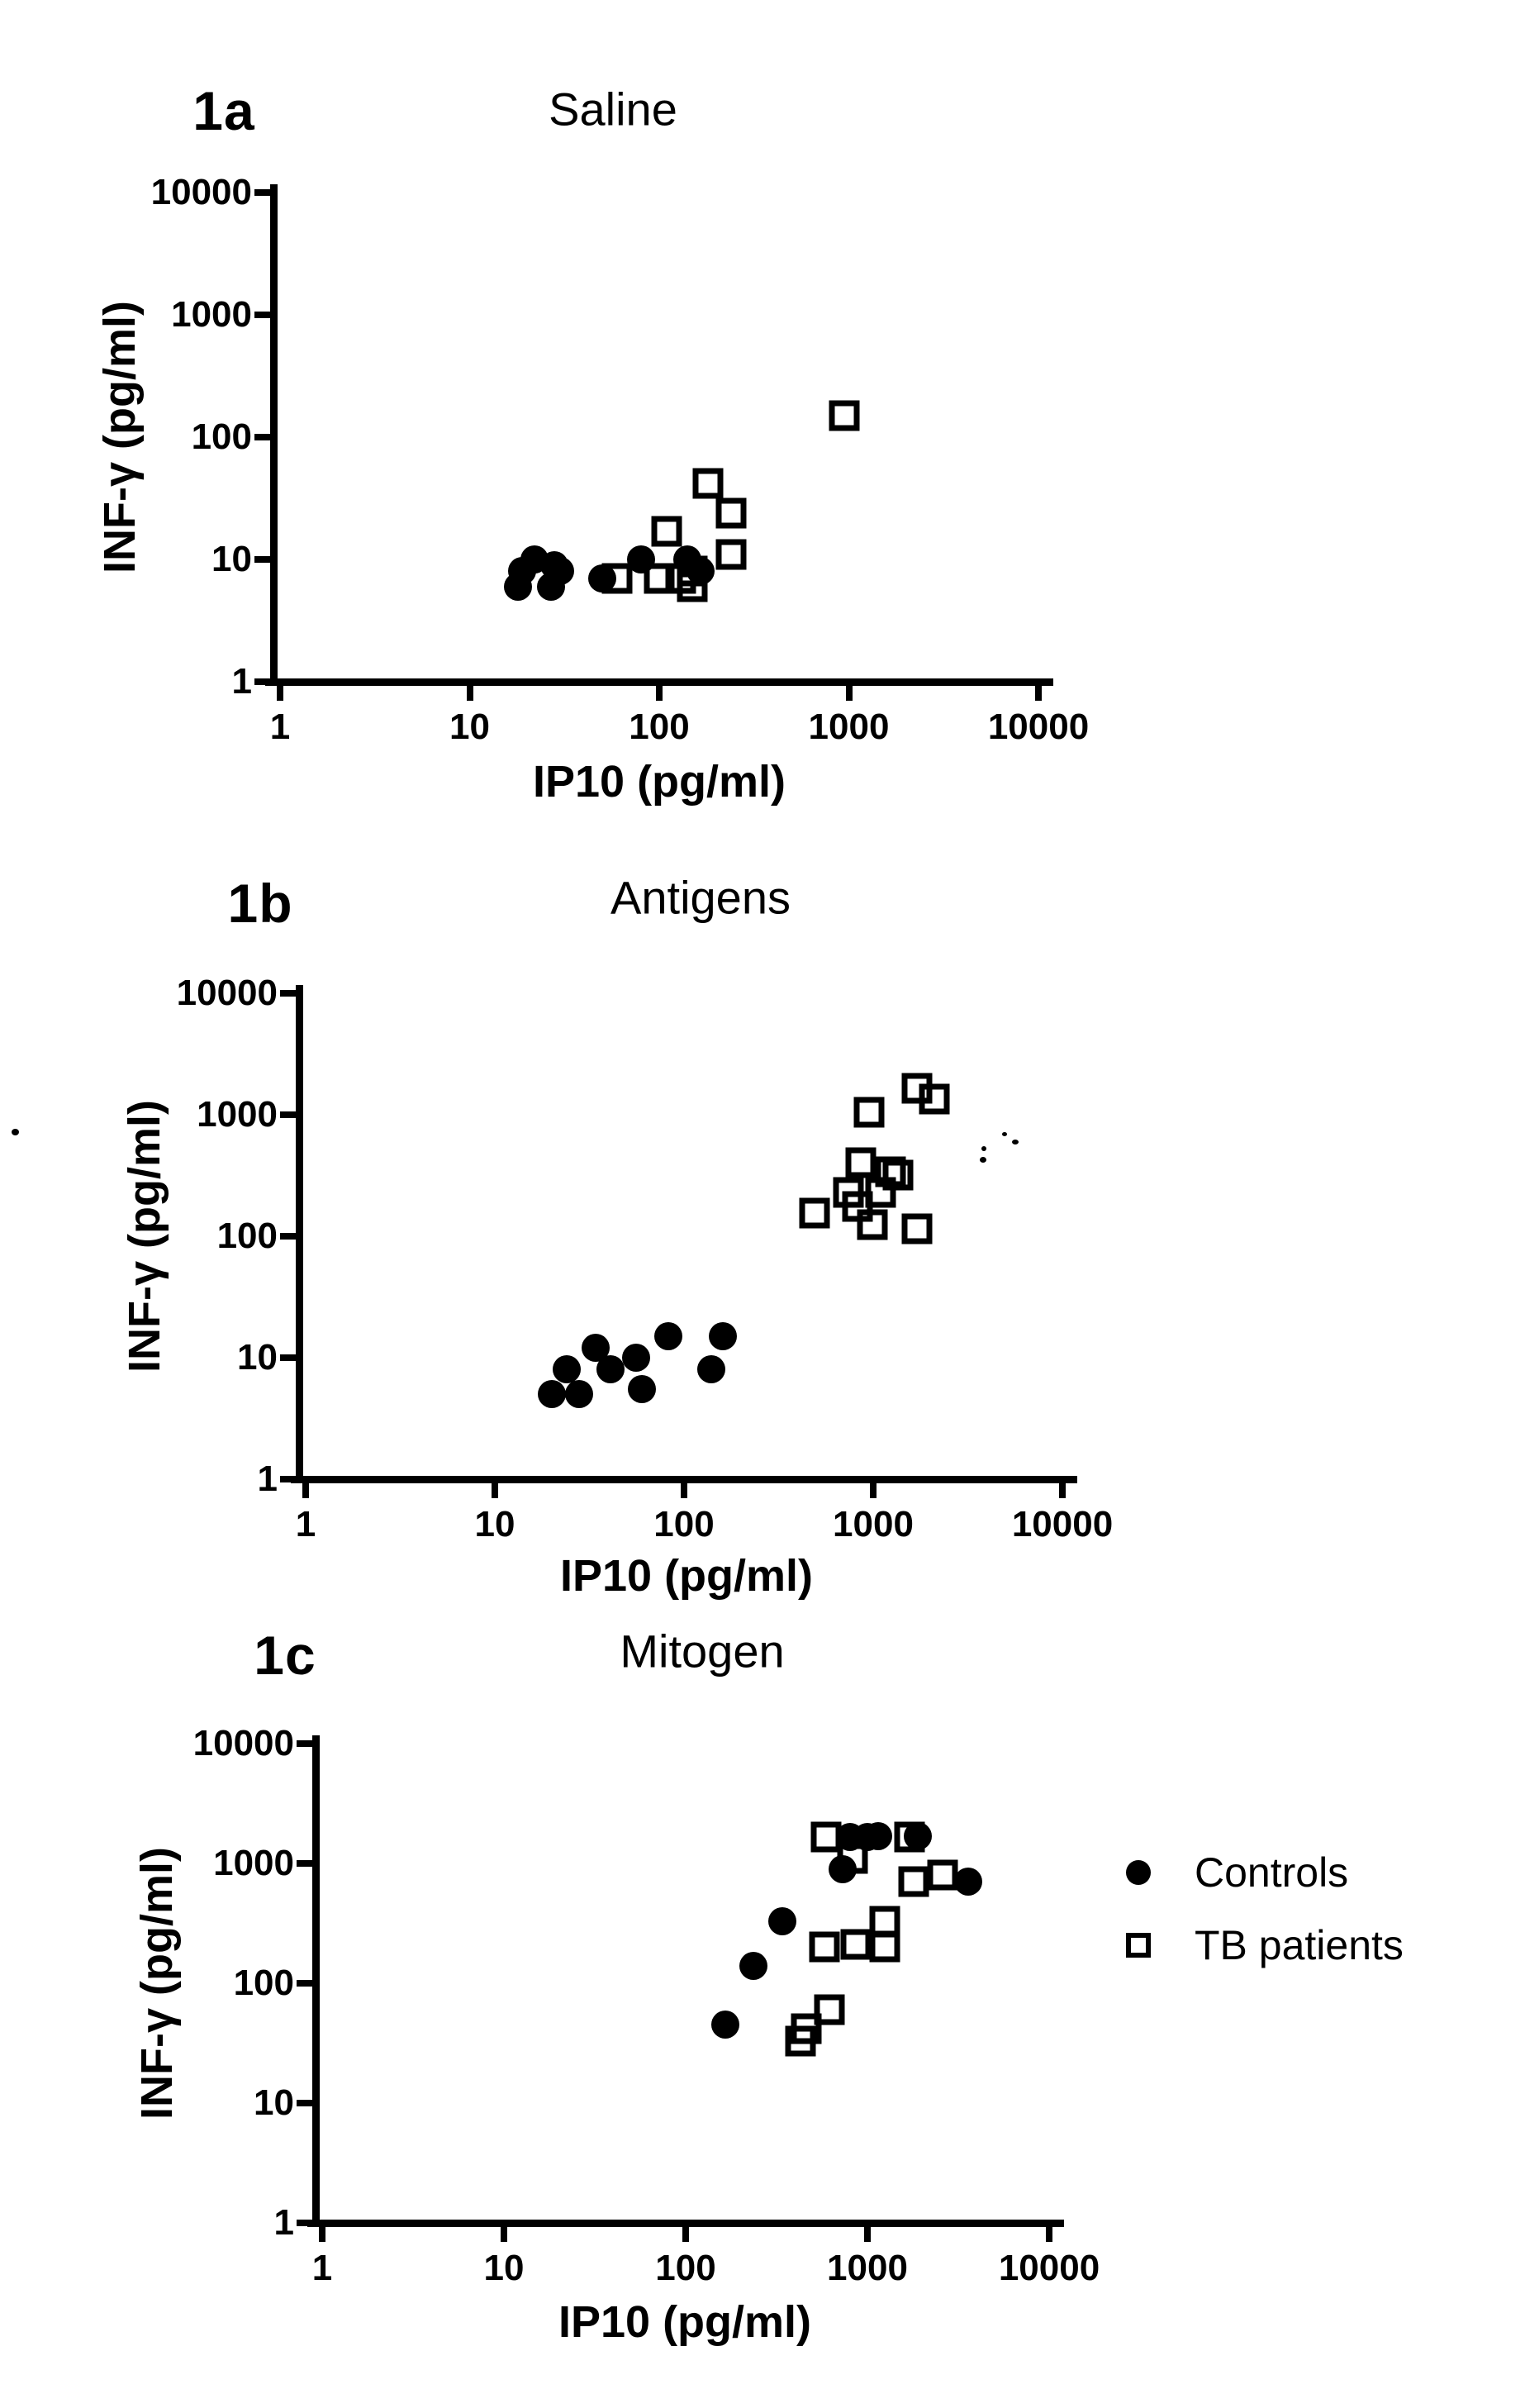 The image size is (1525, 2408). I want to click on legend-label-tb-patients: TB patients, so click(1299, 1945).